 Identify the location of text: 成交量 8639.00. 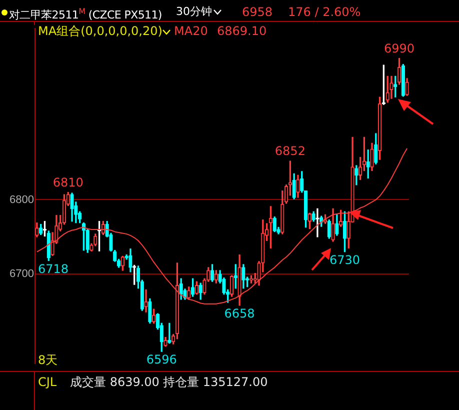
(115, 382).